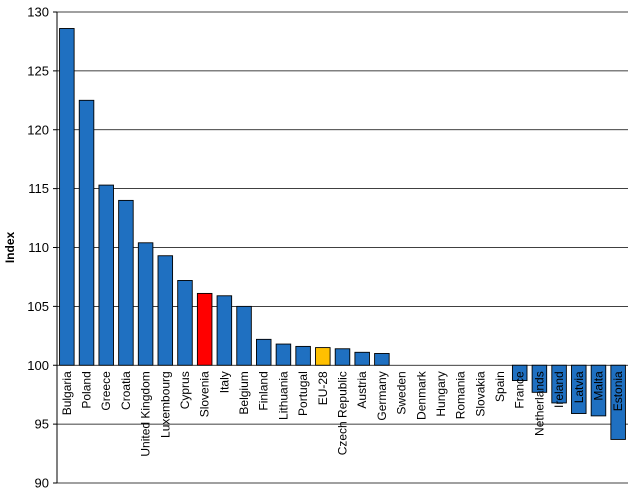 The width and height of the screenshot is (630, 494). Describe the element at coordinates (38, 70) in the screenshot. I see `y-tick-label: 125` at that location.